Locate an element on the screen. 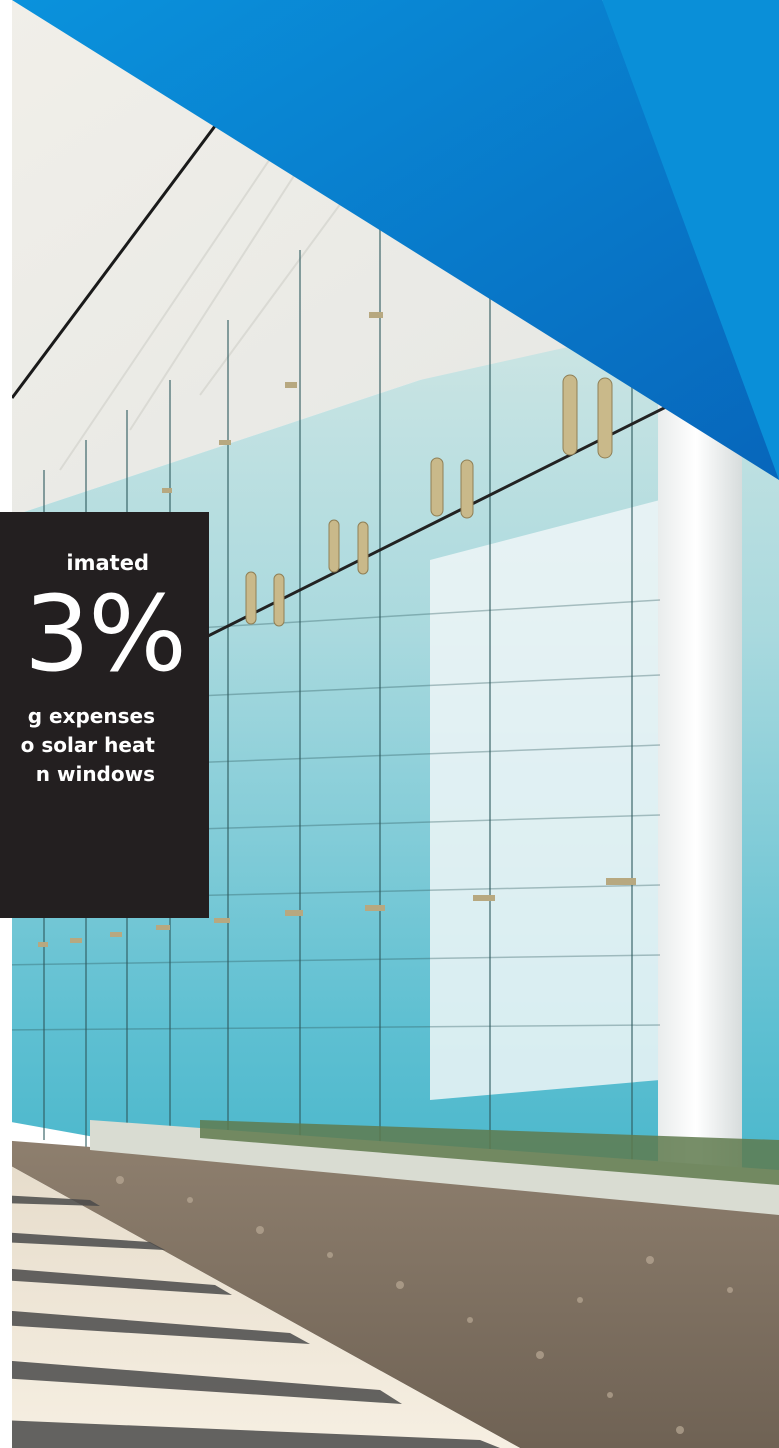  stat-value: 3% is located at coordinates (105, 634).